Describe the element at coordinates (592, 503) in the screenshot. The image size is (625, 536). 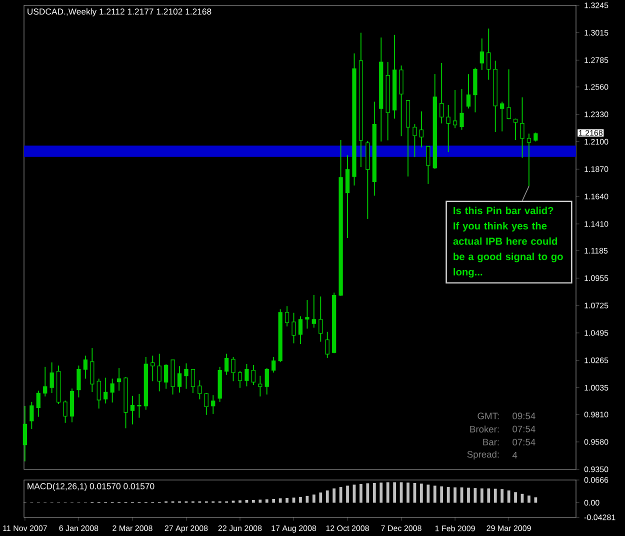
I see `y-tick-label: 0.00` at that location.